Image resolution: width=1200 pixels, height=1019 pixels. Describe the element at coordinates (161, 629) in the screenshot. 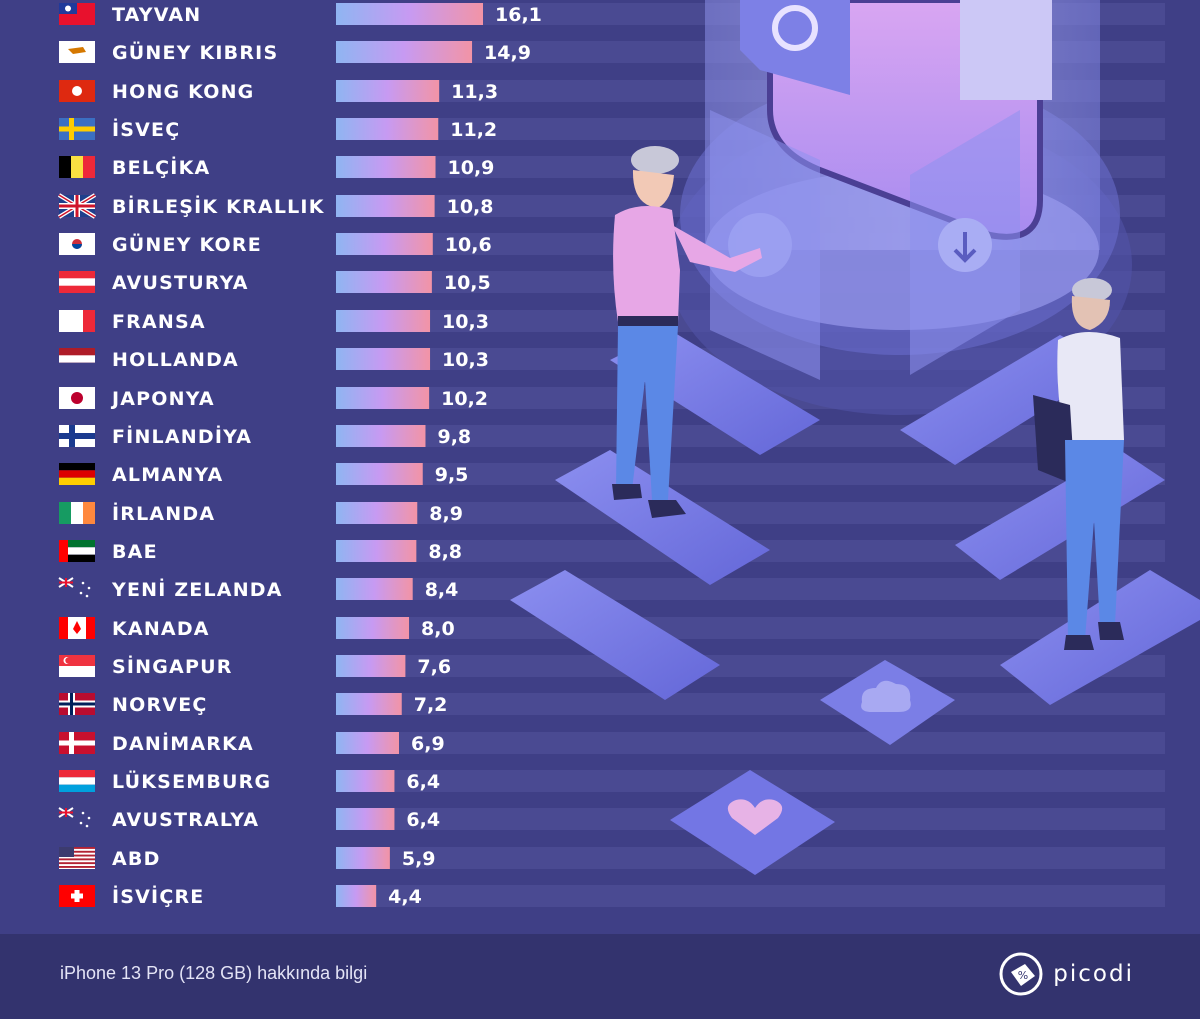

I see `category-label: KANADA` at that location.